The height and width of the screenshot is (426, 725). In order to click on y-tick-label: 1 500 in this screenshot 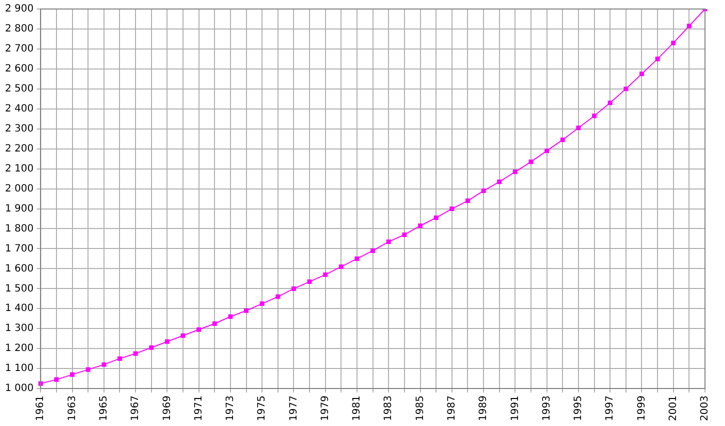, I will do `click(19, 288)`.